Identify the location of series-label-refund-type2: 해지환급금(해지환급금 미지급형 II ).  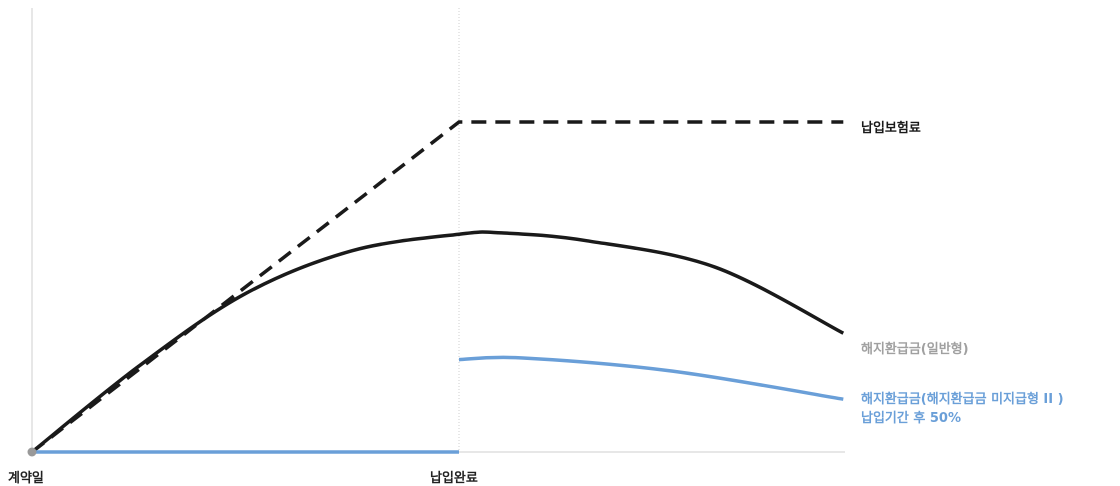
(962, 399).